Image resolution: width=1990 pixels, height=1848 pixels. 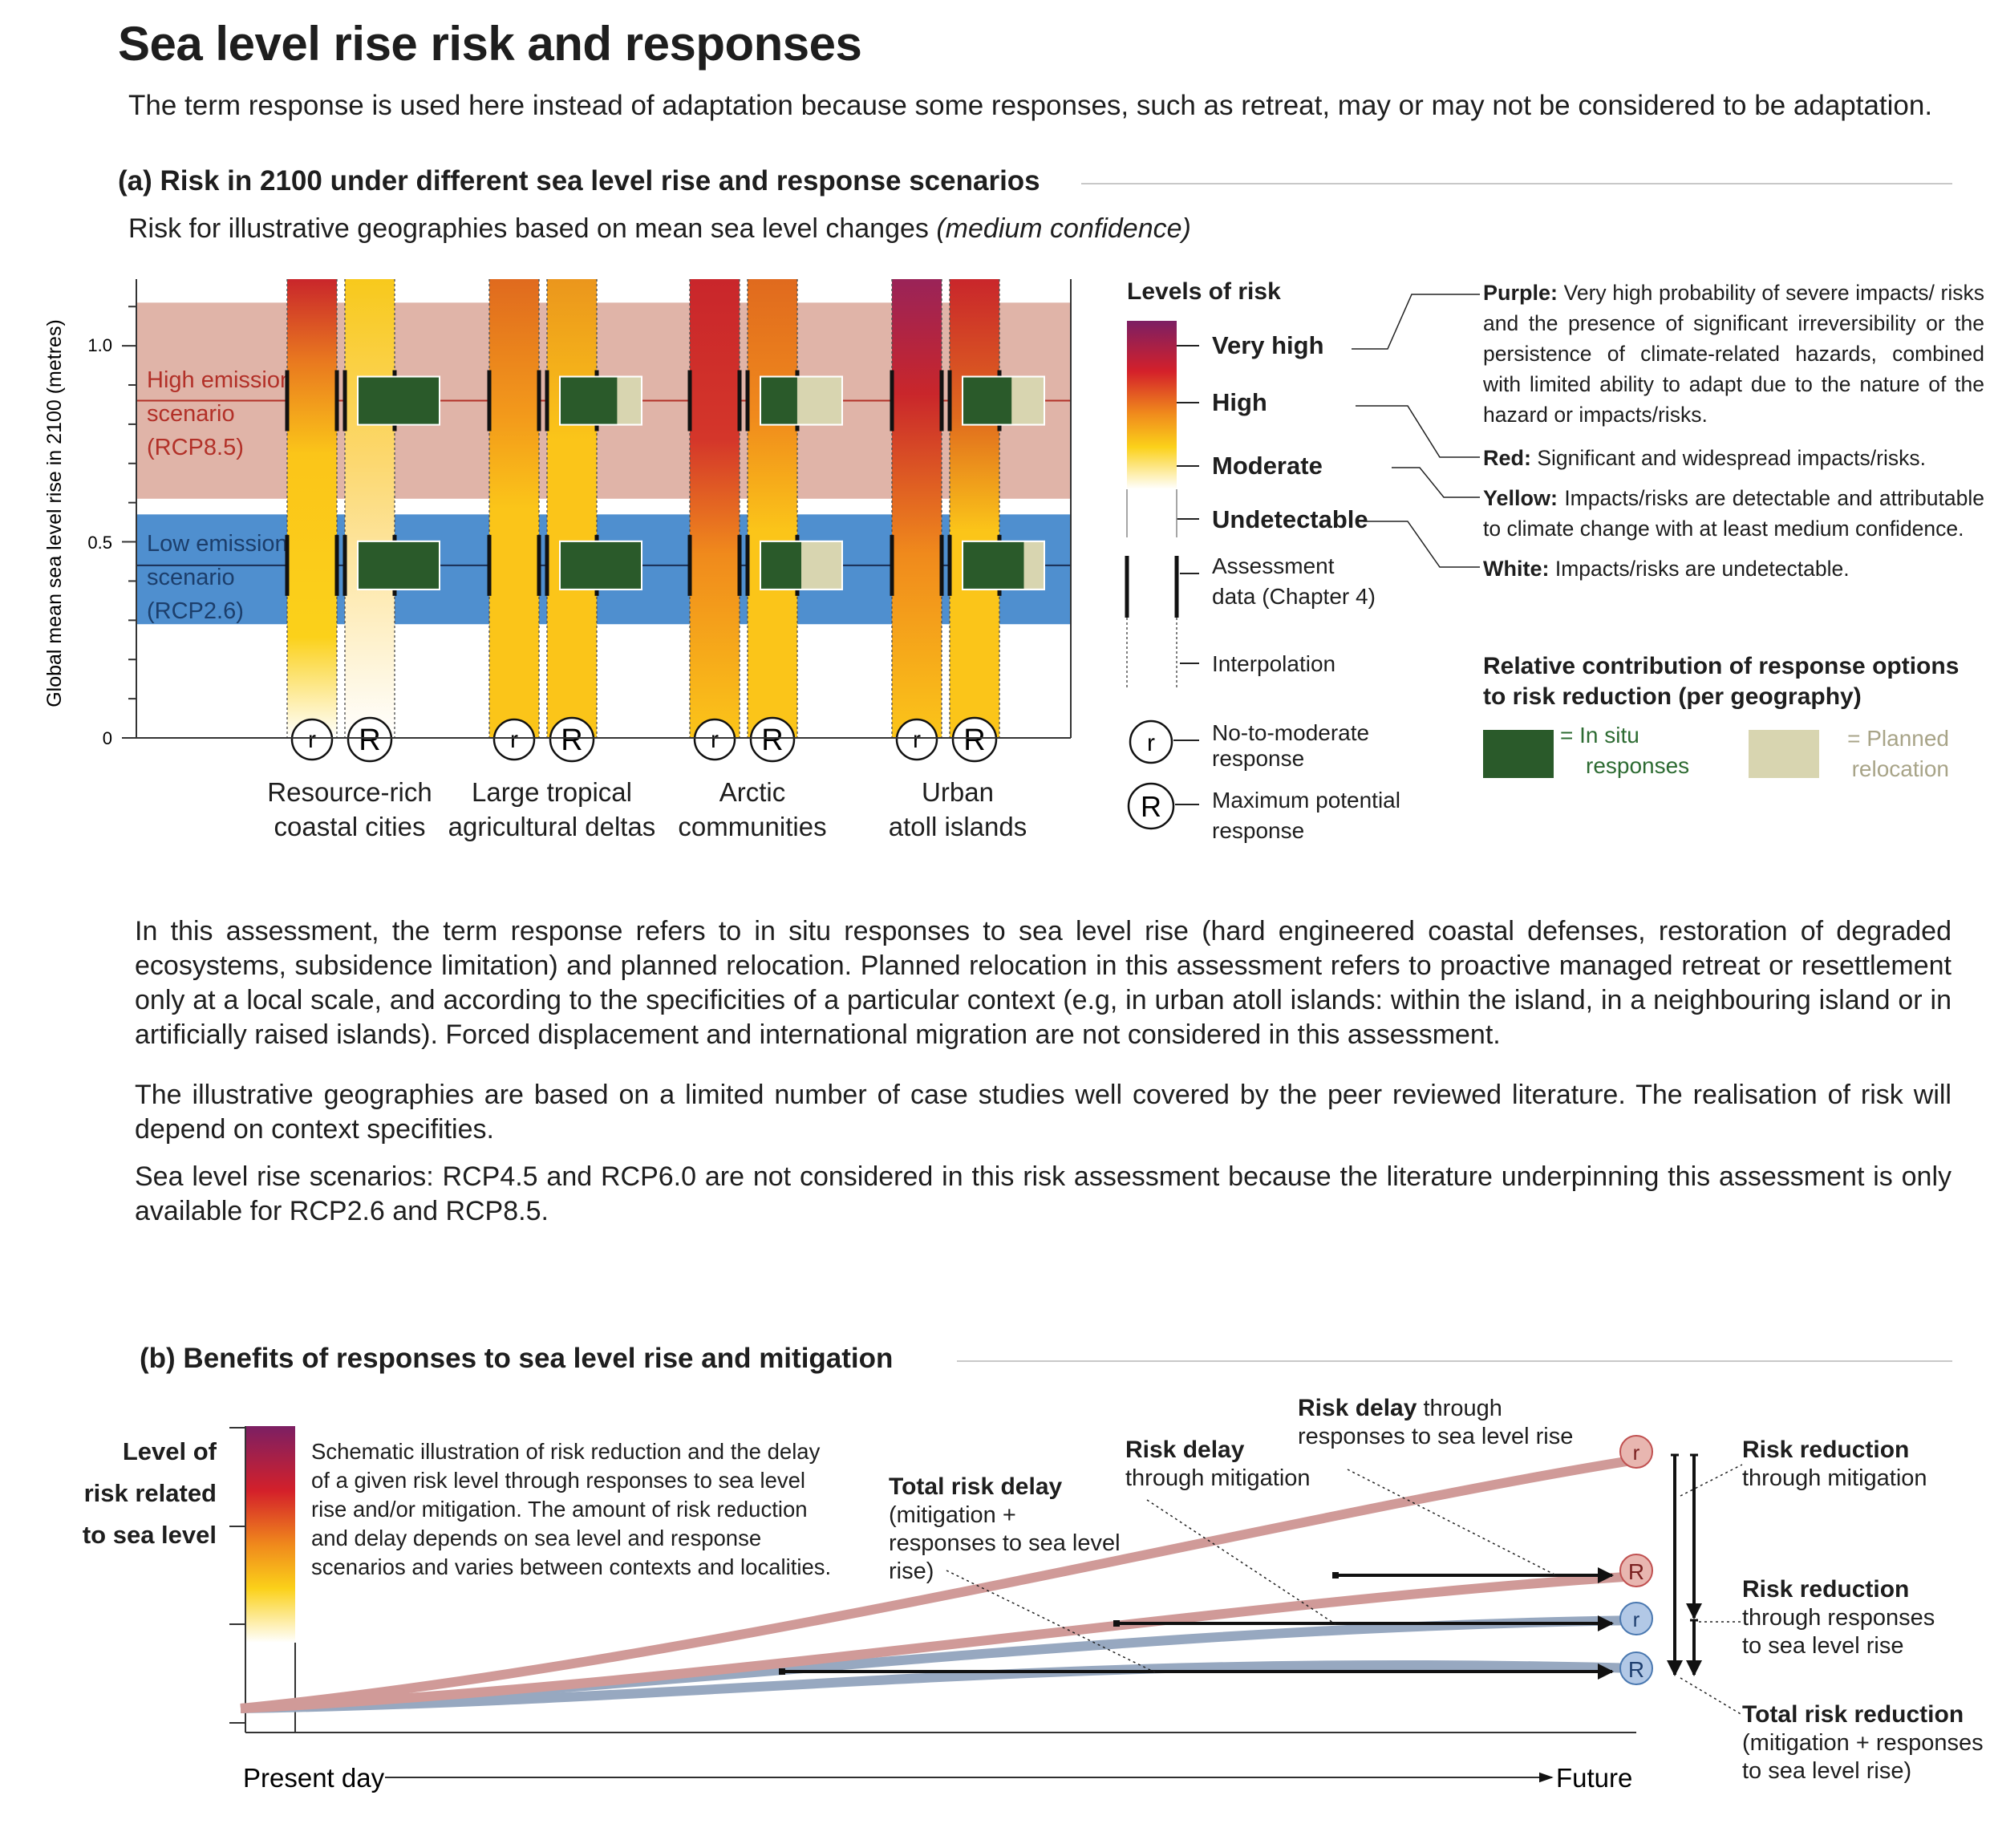 I want to click on legend-R-circle, so click(x=1151, y=806).